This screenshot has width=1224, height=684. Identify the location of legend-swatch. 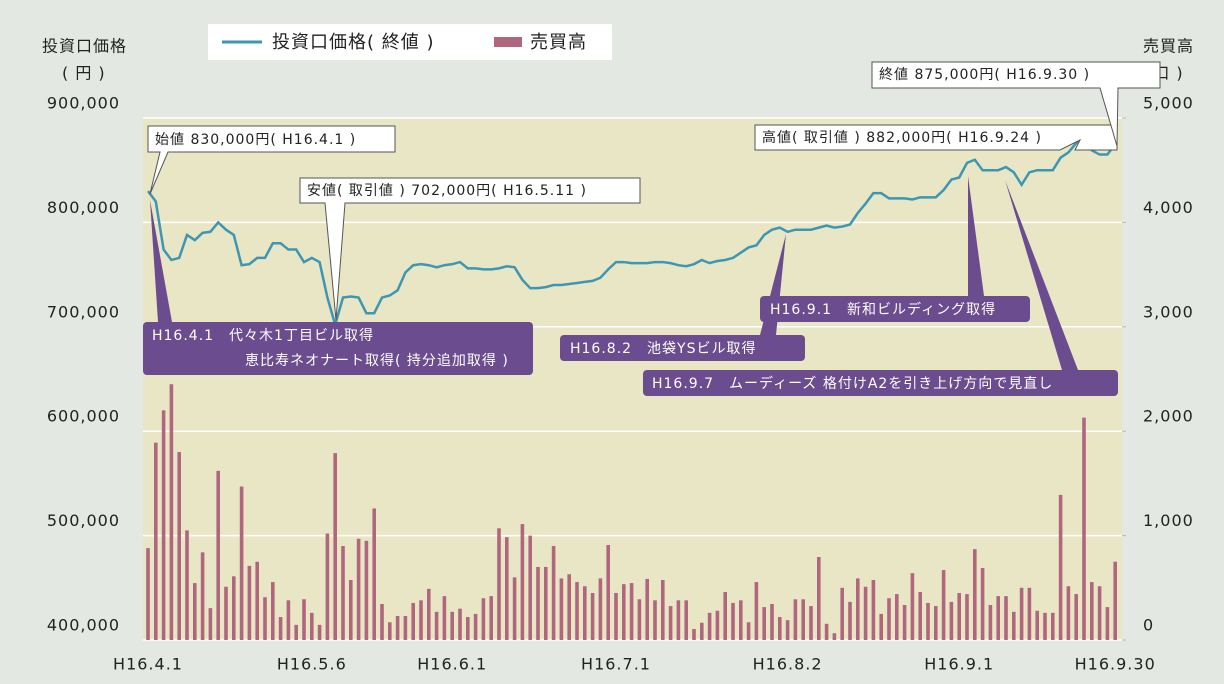
(508, 42).